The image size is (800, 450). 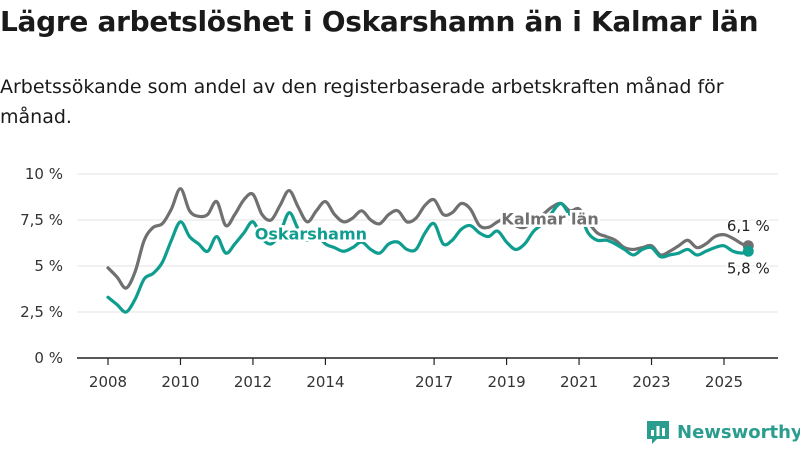 I want to click on x-tick-label: 2023, so click(x=651, y=382).